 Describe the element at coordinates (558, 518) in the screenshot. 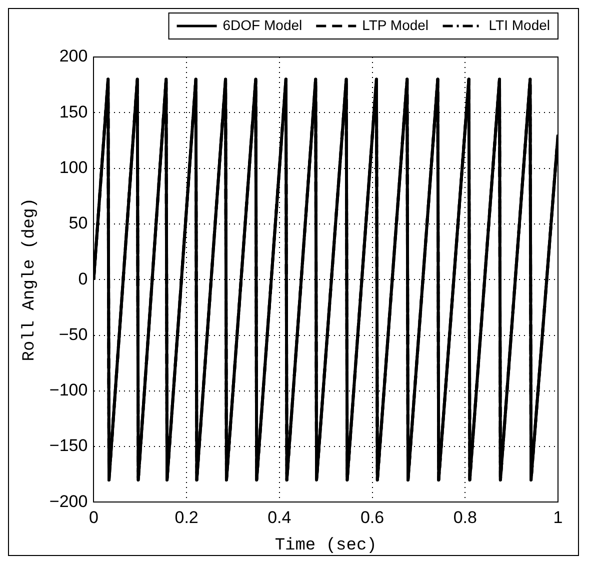

I see `x-tick-label: 1` at that location.